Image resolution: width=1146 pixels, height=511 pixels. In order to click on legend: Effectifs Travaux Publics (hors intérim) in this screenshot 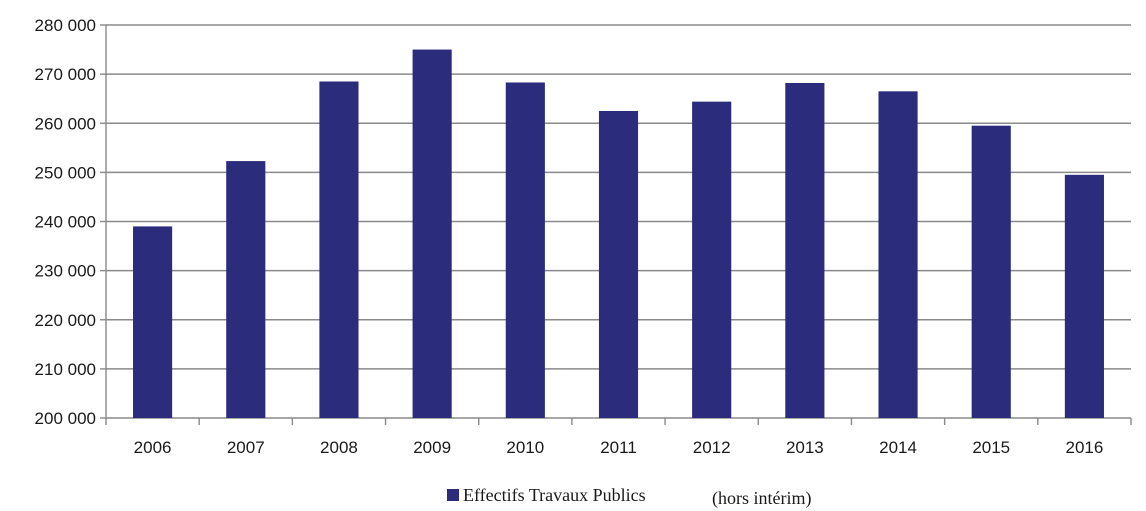, I will do `click(629, 497)`.